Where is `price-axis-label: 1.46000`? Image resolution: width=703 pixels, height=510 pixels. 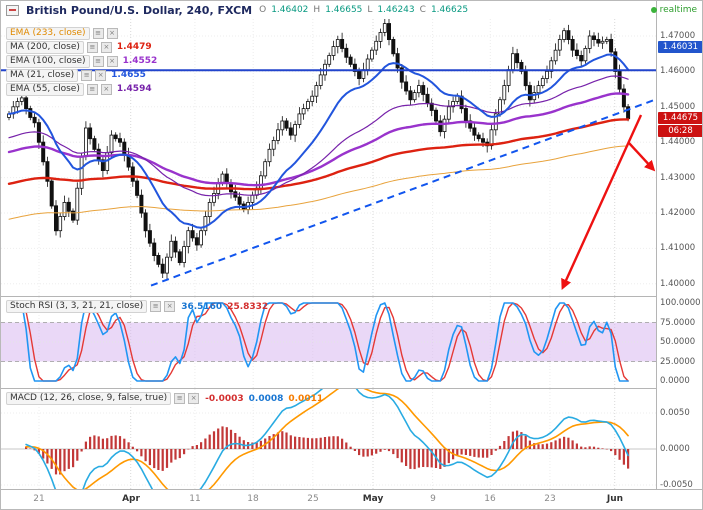
price-axis-label: 1.46000 is located at coordinates (678, 71).